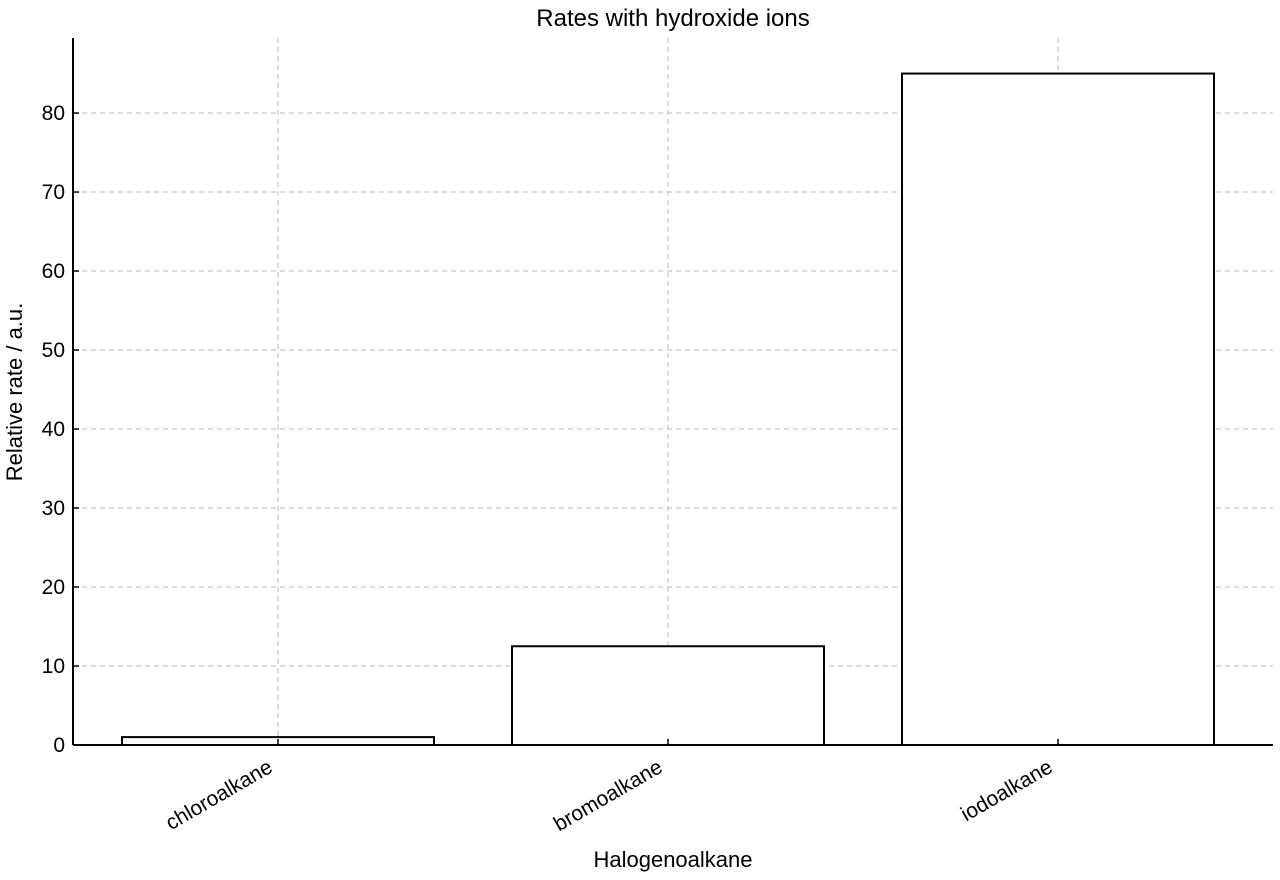  What do you see at coordinates (219, 794) in the screenshot?
I see `x-tick-label: chloroalkane` at bounding box center [219, 794].